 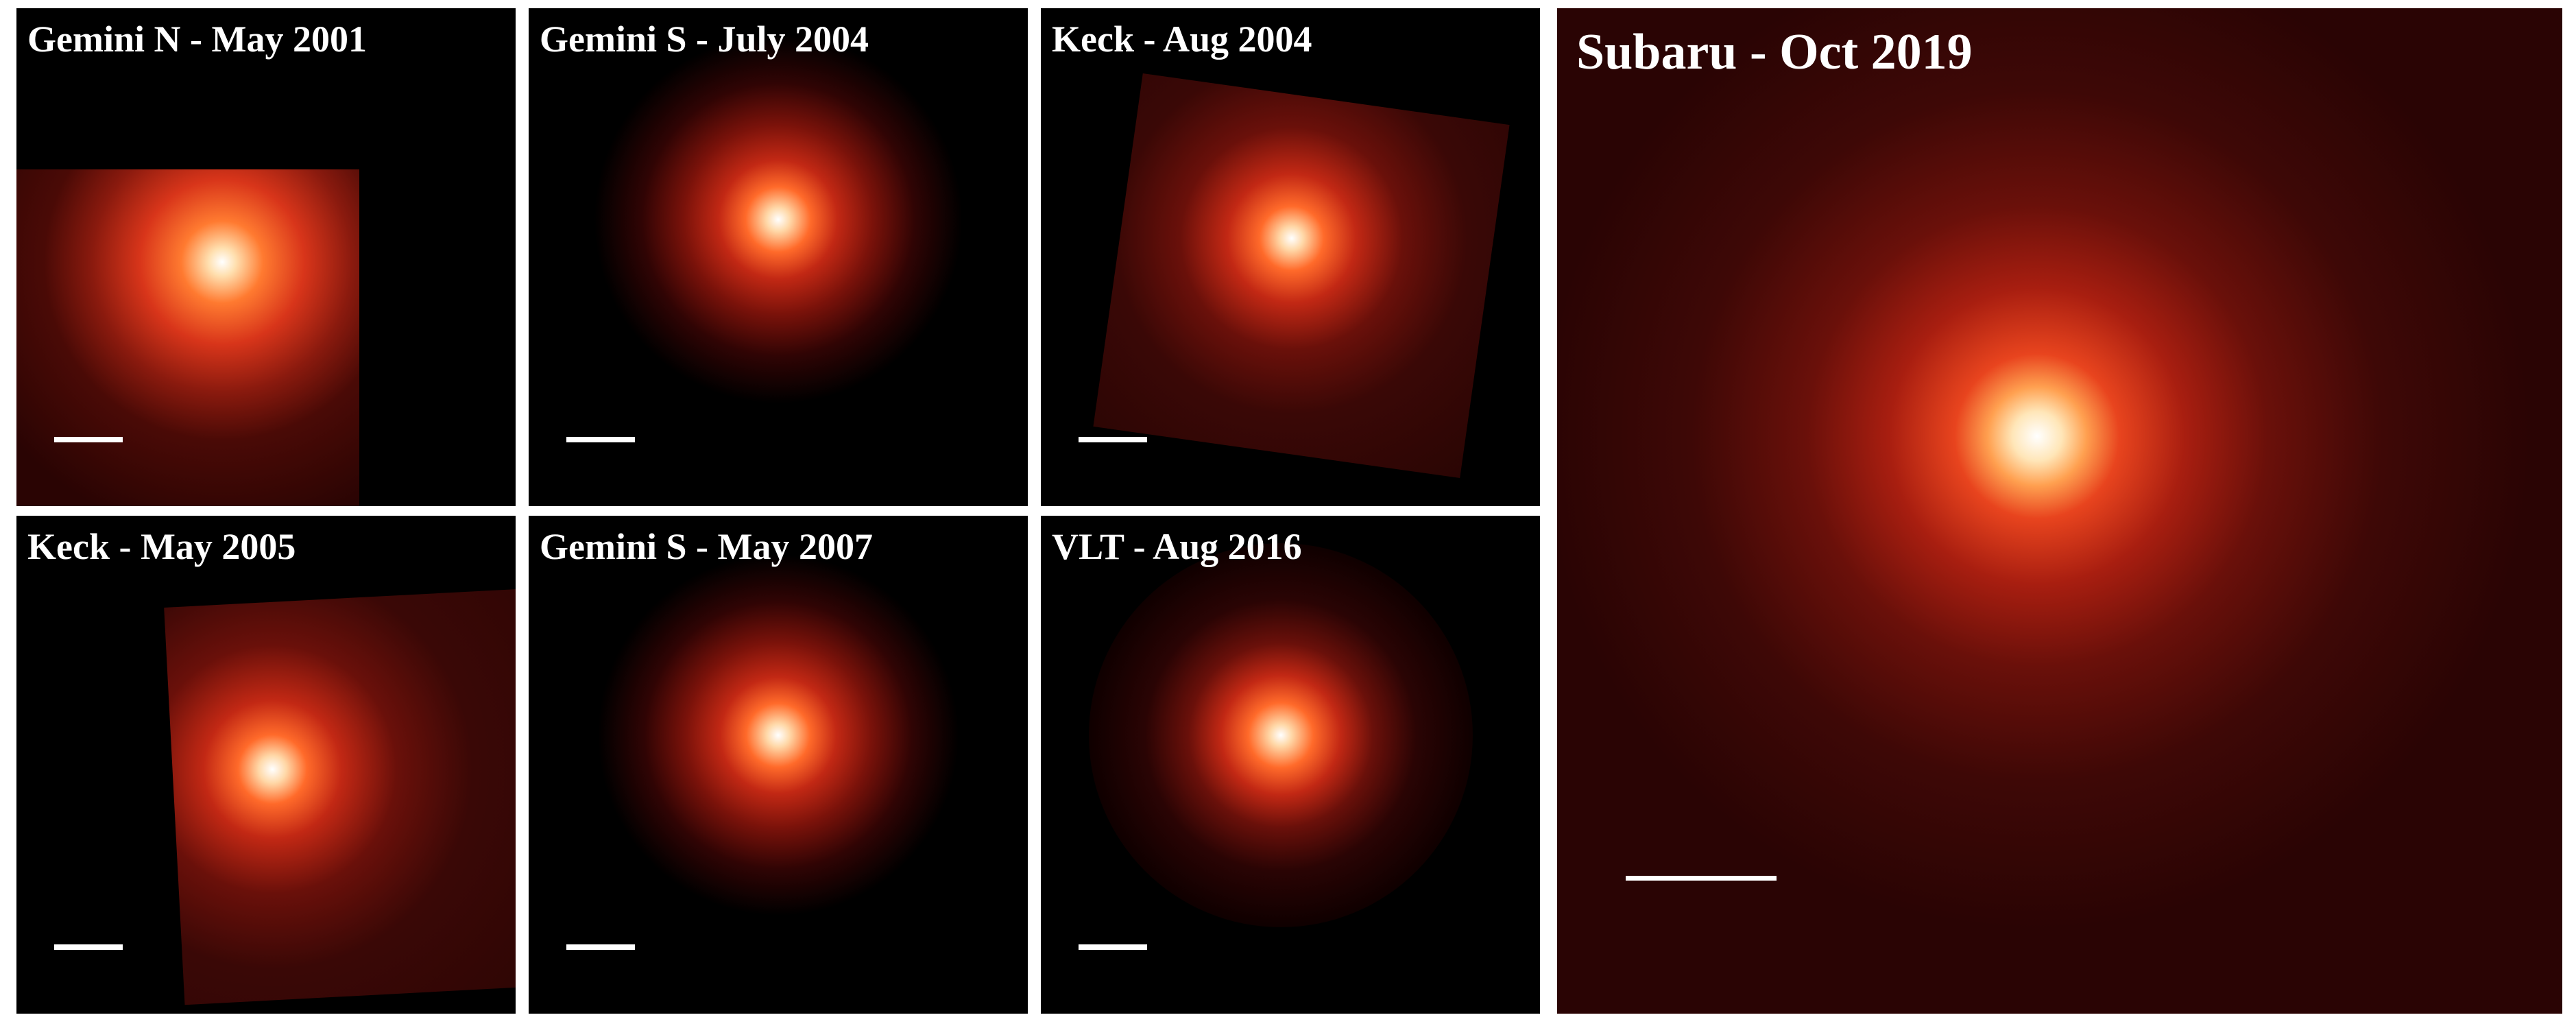 What do you see at coordinates (1182, 39) in the screenshot?
I see `panel-title: Keck - Aug 2004` at bounding box center [1182, 39].